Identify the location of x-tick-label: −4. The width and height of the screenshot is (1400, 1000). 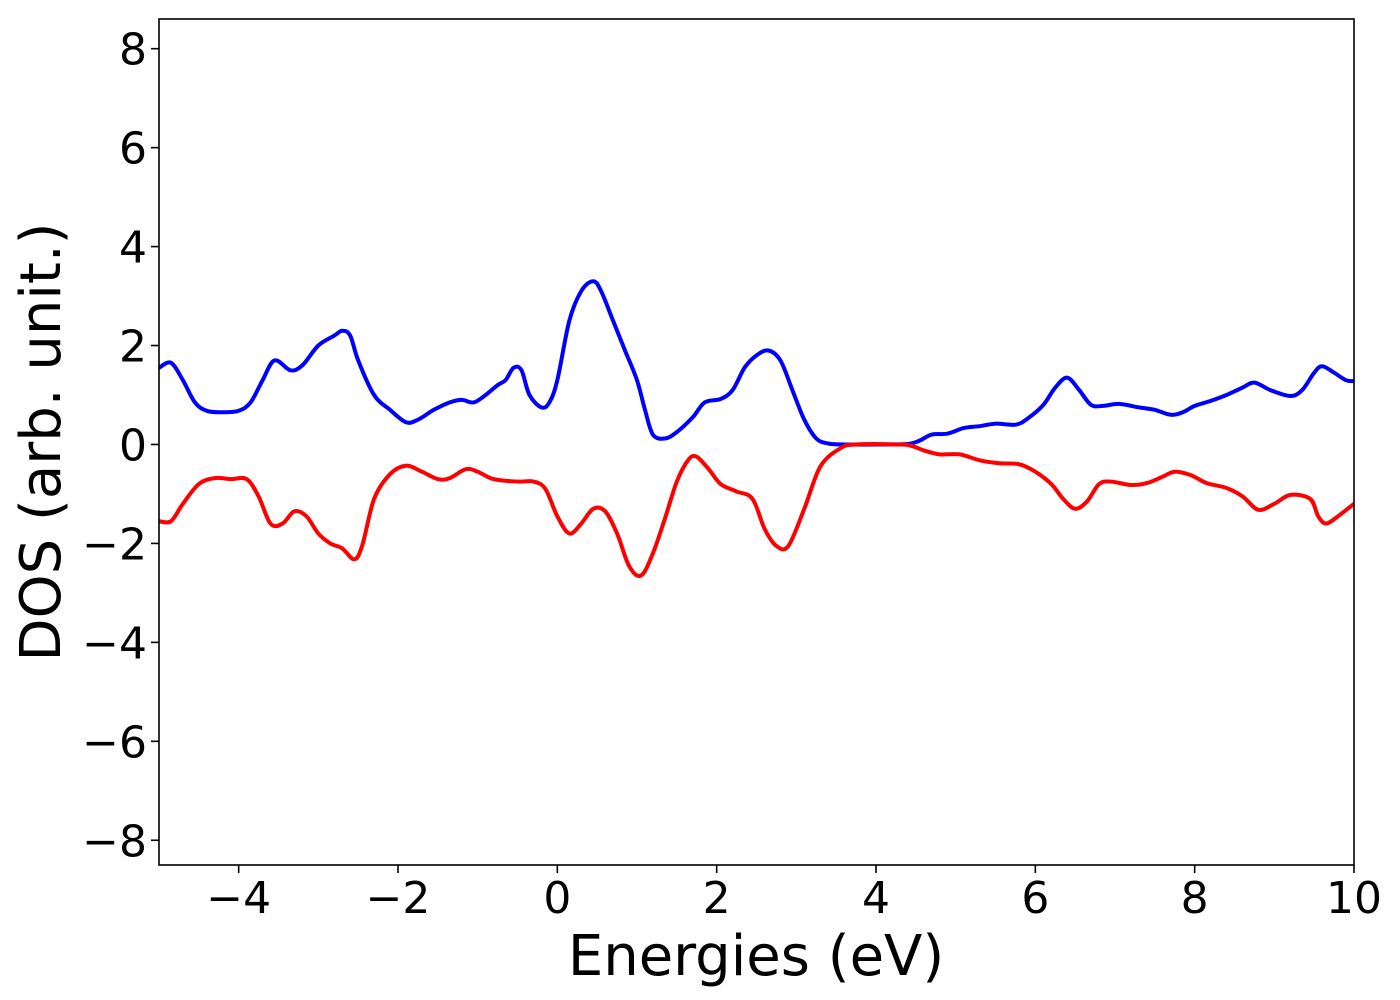
(238, 898).